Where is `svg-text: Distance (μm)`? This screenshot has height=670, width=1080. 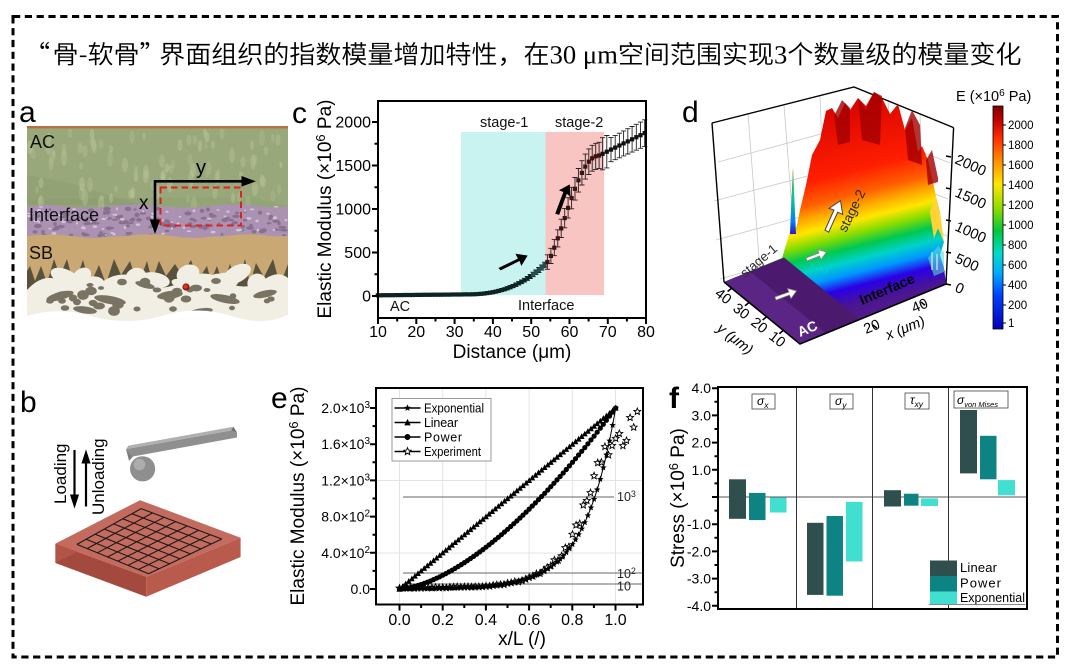
svg-text: Distance (μm) is located at coordinates (512, 352).